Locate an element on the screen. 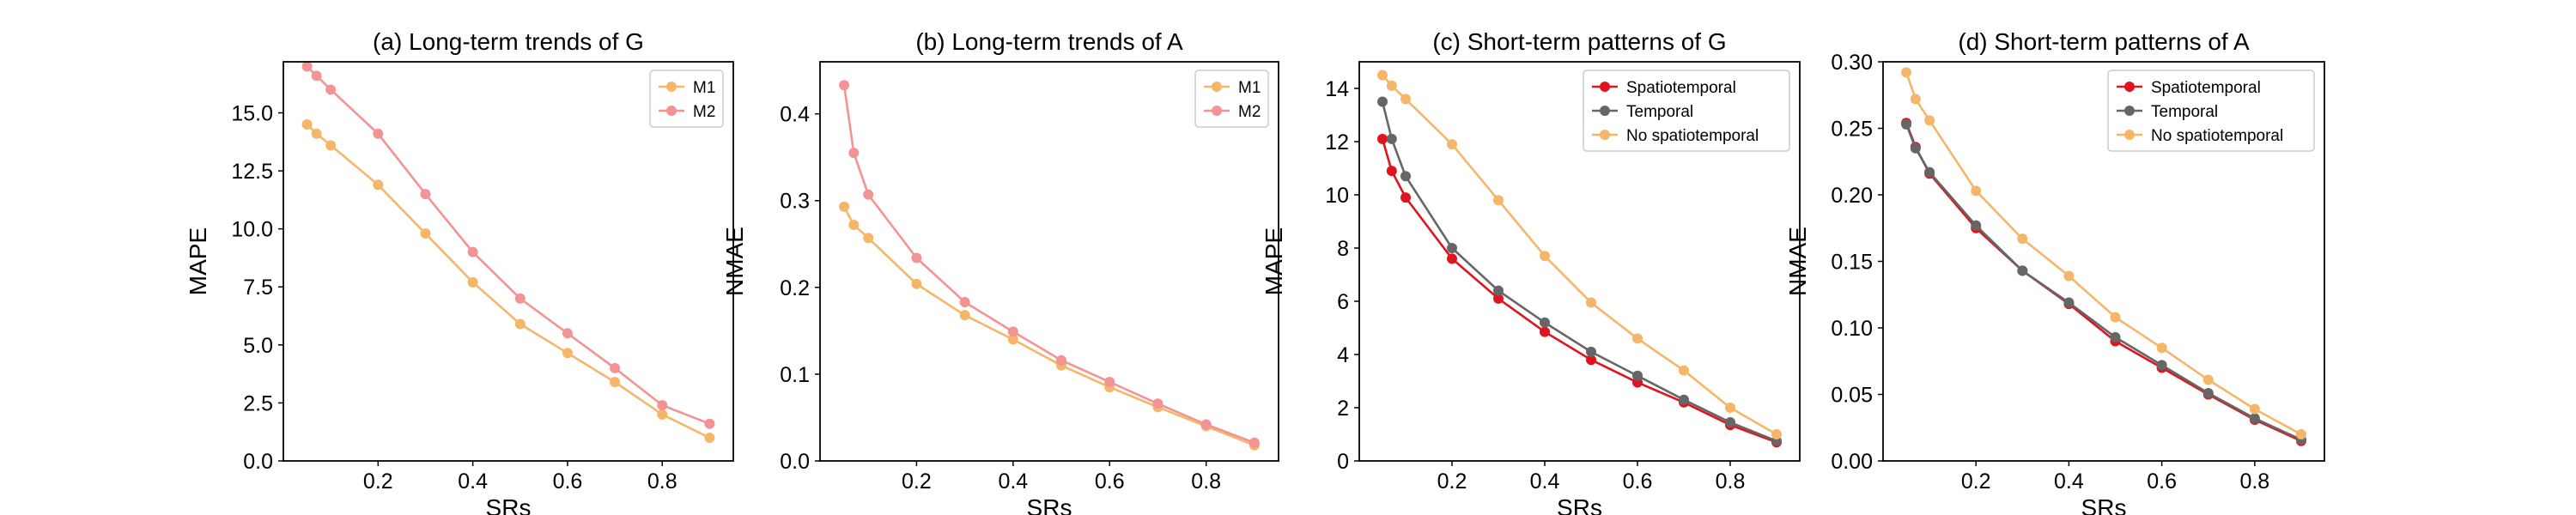  legend-item: No spatiotemporal is located at coordinates (1675, 136).